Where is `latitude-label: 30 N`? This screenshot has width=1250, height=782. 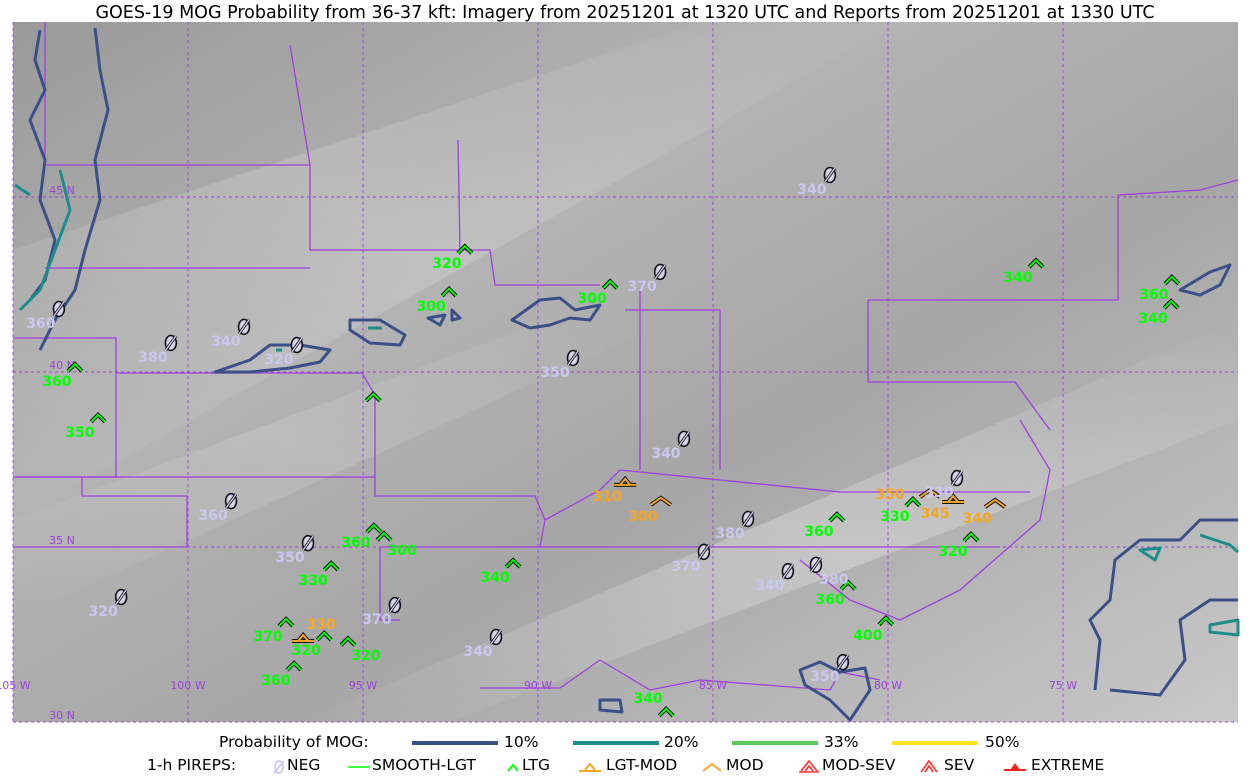
latitude-label: 30 N is located at coordinates (62, 715).